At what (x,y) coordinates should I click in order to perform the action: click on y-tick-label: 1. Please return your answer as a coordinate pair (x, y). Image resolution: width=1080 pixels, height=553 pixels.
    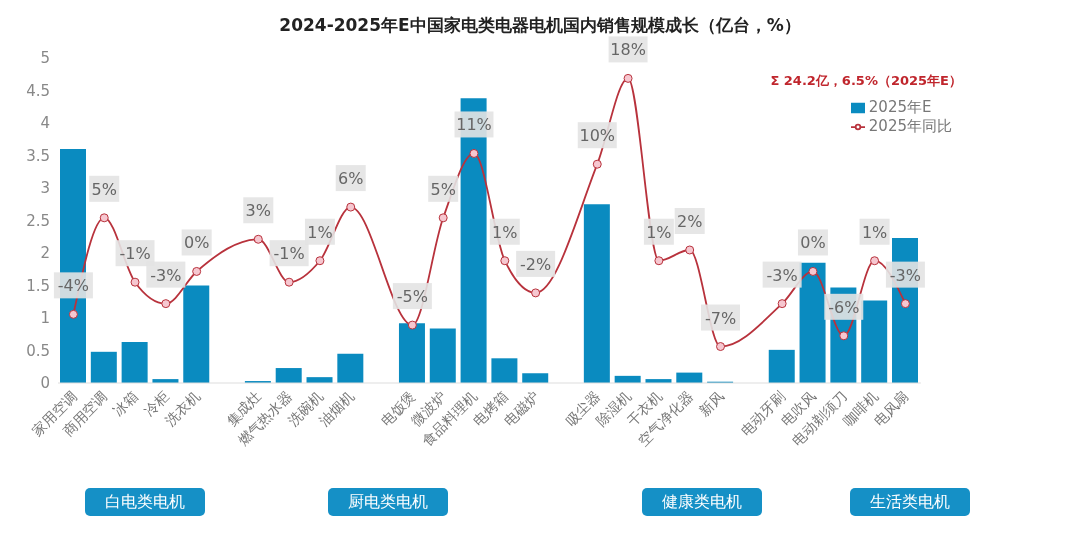
    Looking at the image, I should click on (45, 318).